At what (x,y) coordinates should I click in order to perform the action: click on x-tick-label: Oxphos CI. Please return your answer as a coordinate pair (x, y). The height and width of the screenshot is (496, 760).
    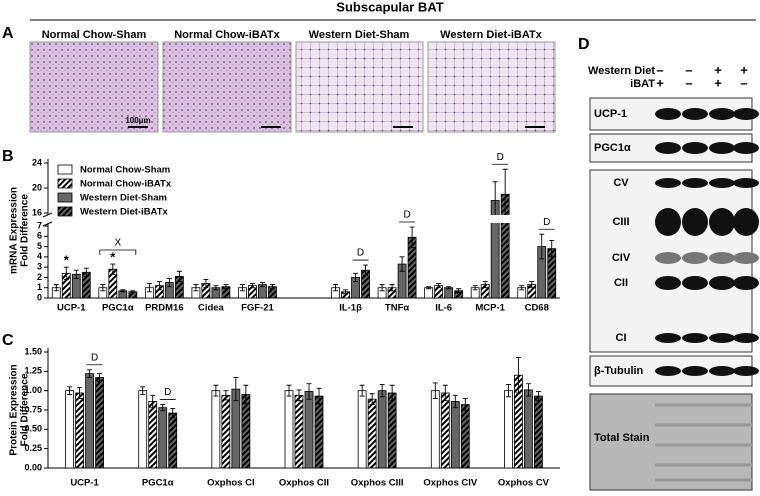
    Looking at the image, I should click on (231, 483).